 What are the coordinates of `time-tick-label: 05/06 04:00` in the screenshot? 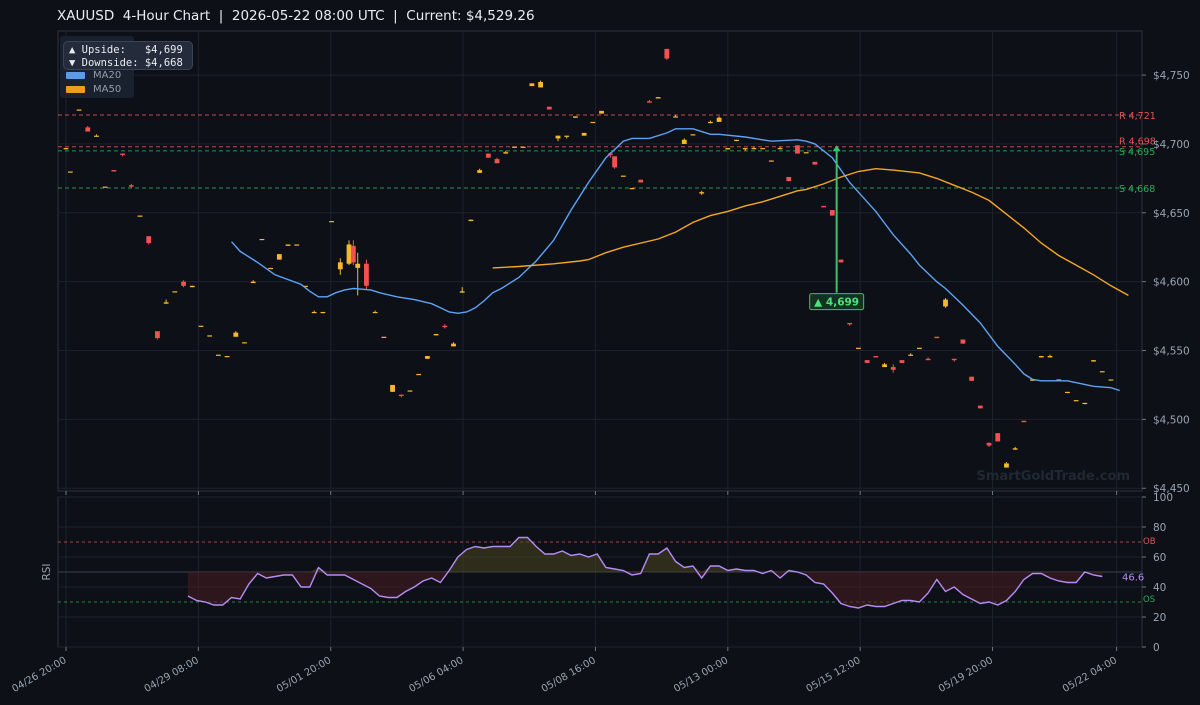 It's located at (436, 675).